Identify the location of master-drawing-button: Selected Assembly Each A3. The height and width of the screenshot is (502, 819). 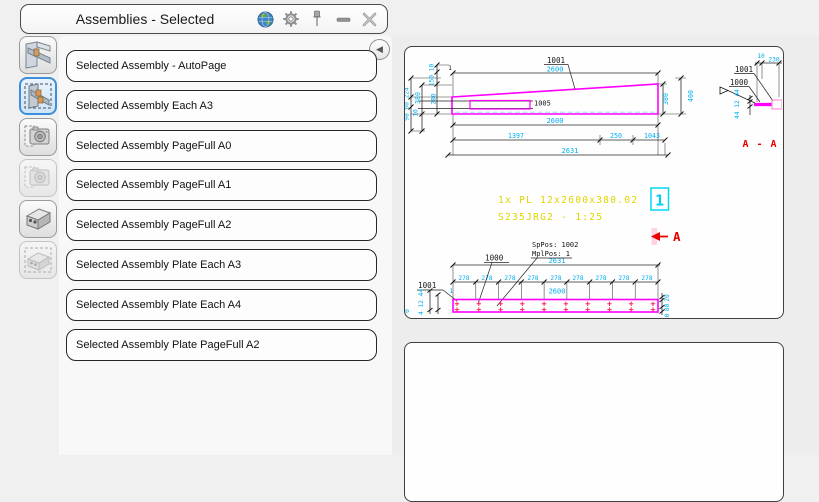
(221, 106).